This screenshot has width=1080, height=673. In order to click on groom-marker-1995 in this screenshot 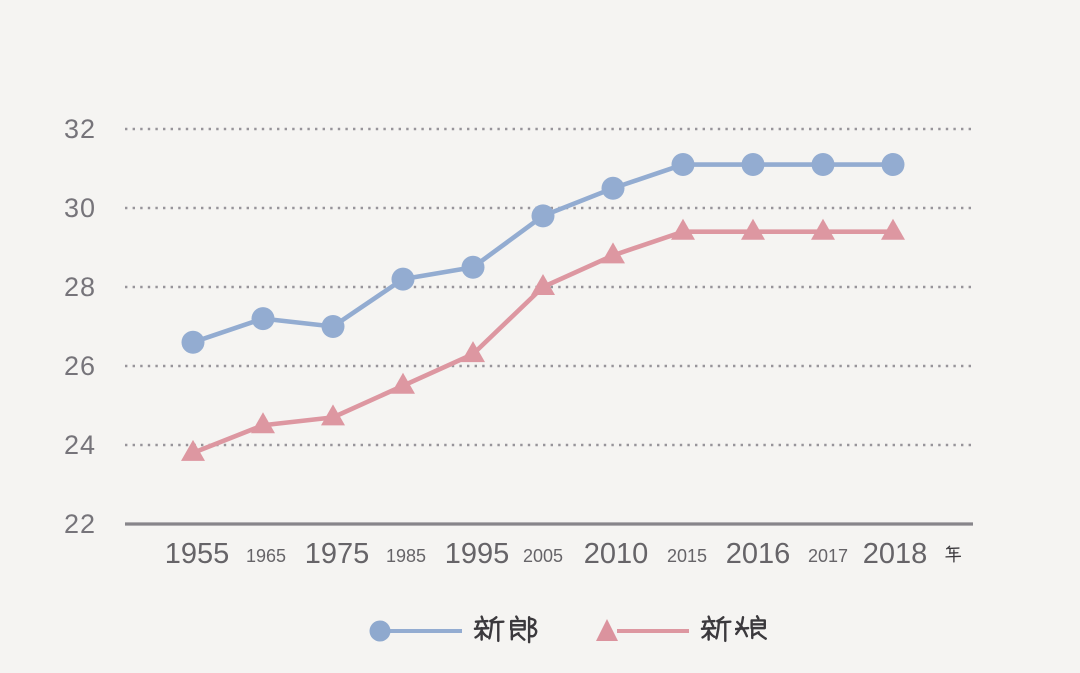, I will do `click(473, 267)`.